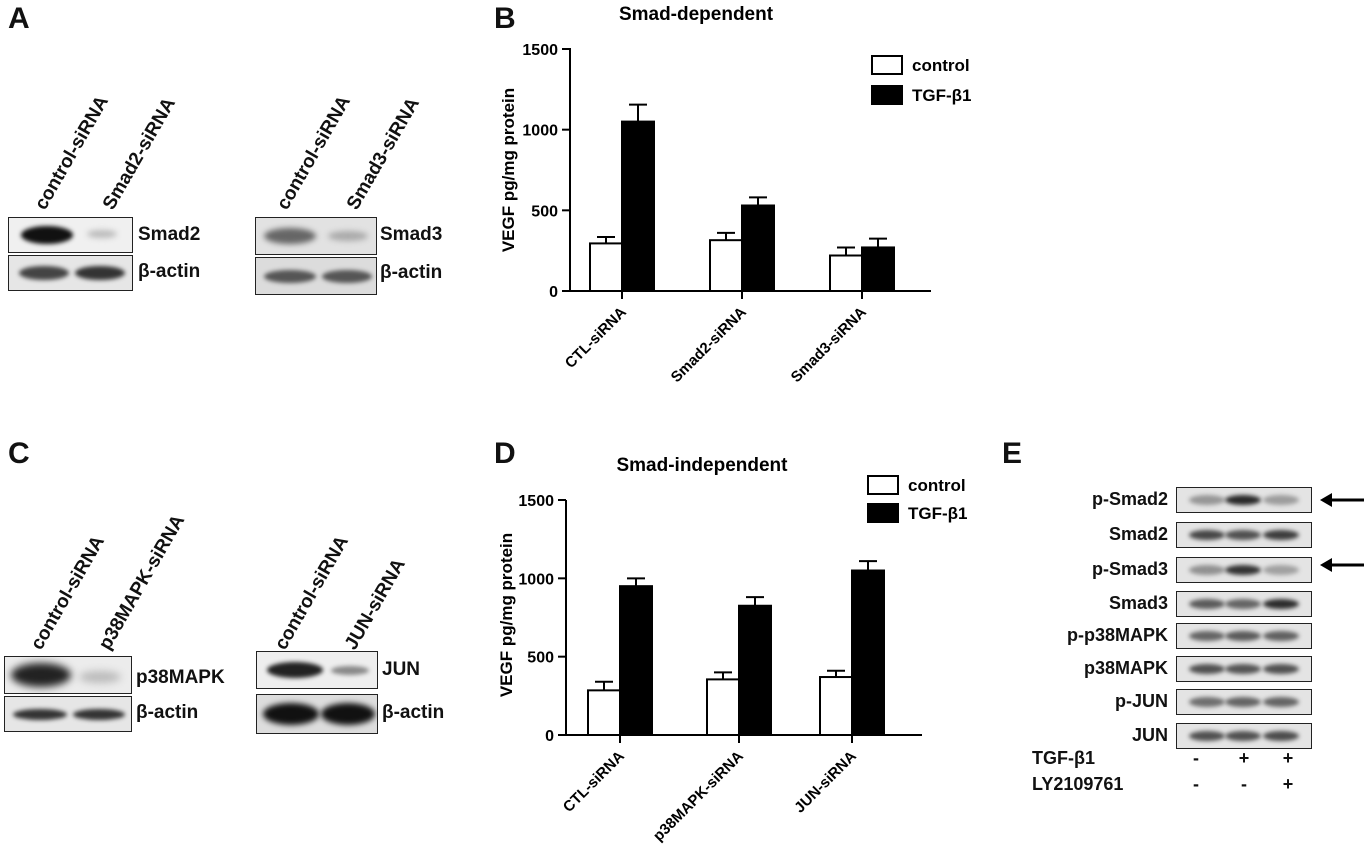 The width and height of the screenshot is (1367, 864). I want to click on chart-title: Smad-dependent, so click(696, 14).